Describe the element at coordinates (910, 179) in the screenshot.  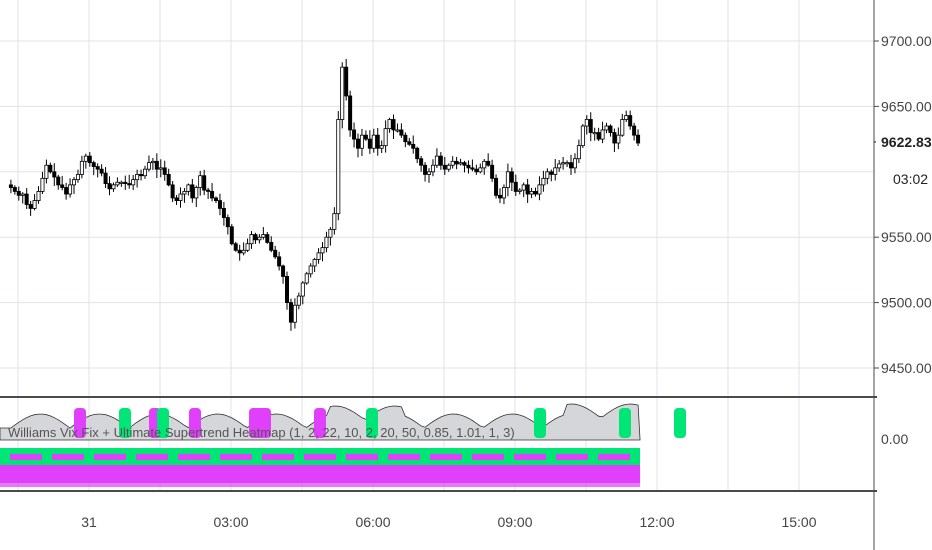
I see `bar-countdown-label: 03:02` at that location.